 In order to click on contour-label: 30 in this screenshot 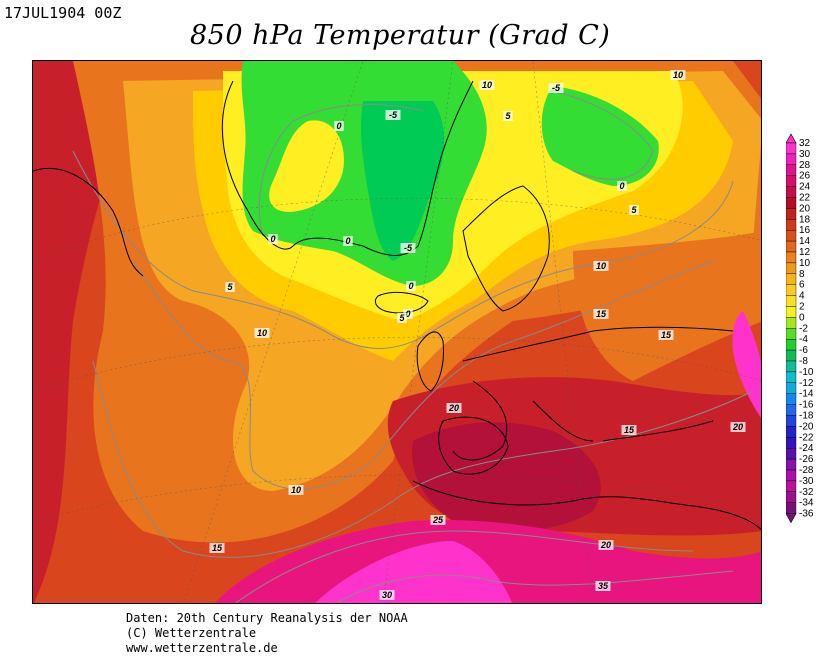, I will do `click(387, 595)`.